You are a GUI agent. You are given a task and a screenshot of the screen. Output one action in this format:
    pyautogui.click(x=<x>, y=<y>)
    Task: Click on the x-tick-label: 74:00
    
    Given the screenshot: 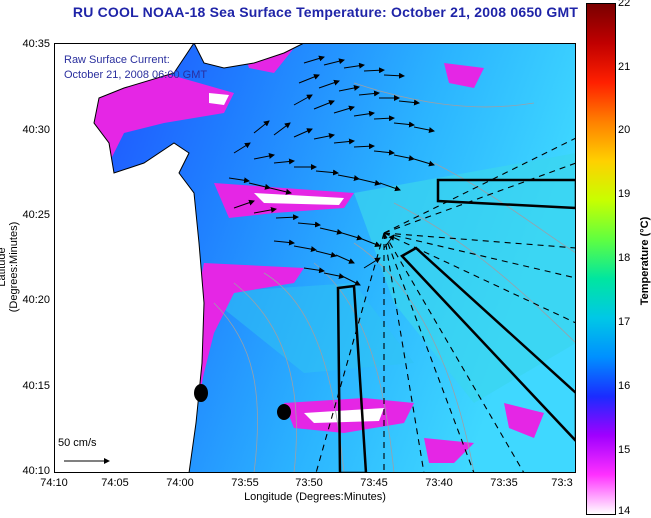 What is the action you would take?
    pyautogui.click(x=180, y=483)
    